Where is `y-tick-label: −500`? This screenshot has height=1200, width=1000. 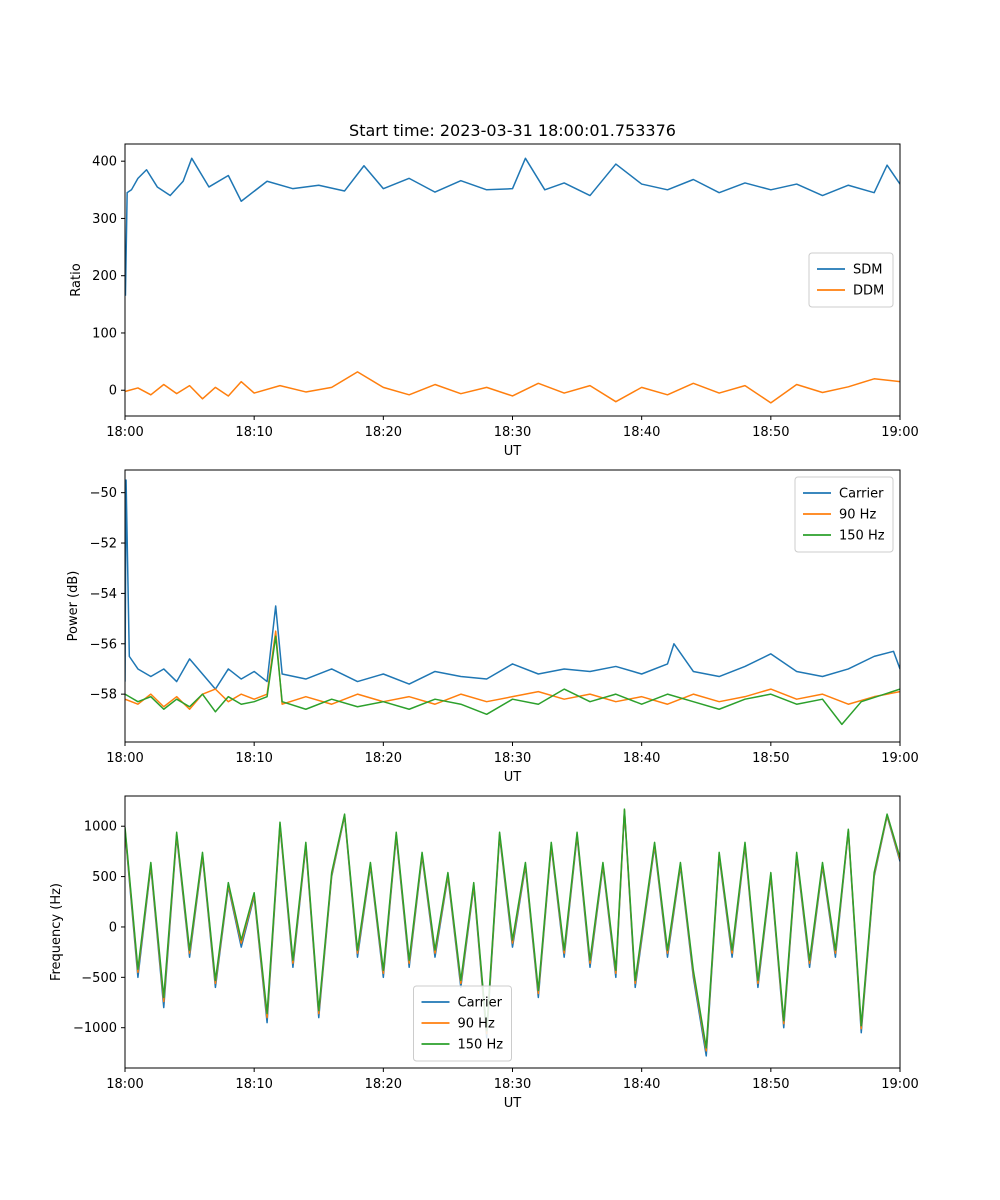 y-tick-label: −500 is located at coordinates (99, 978).